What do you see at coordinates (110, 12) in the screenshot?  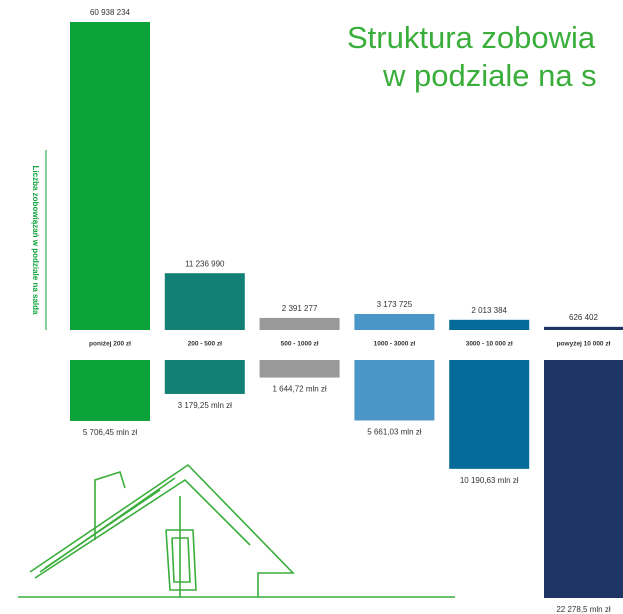 I see `data-label: 60 938 234` at bounding box center [110, 12].